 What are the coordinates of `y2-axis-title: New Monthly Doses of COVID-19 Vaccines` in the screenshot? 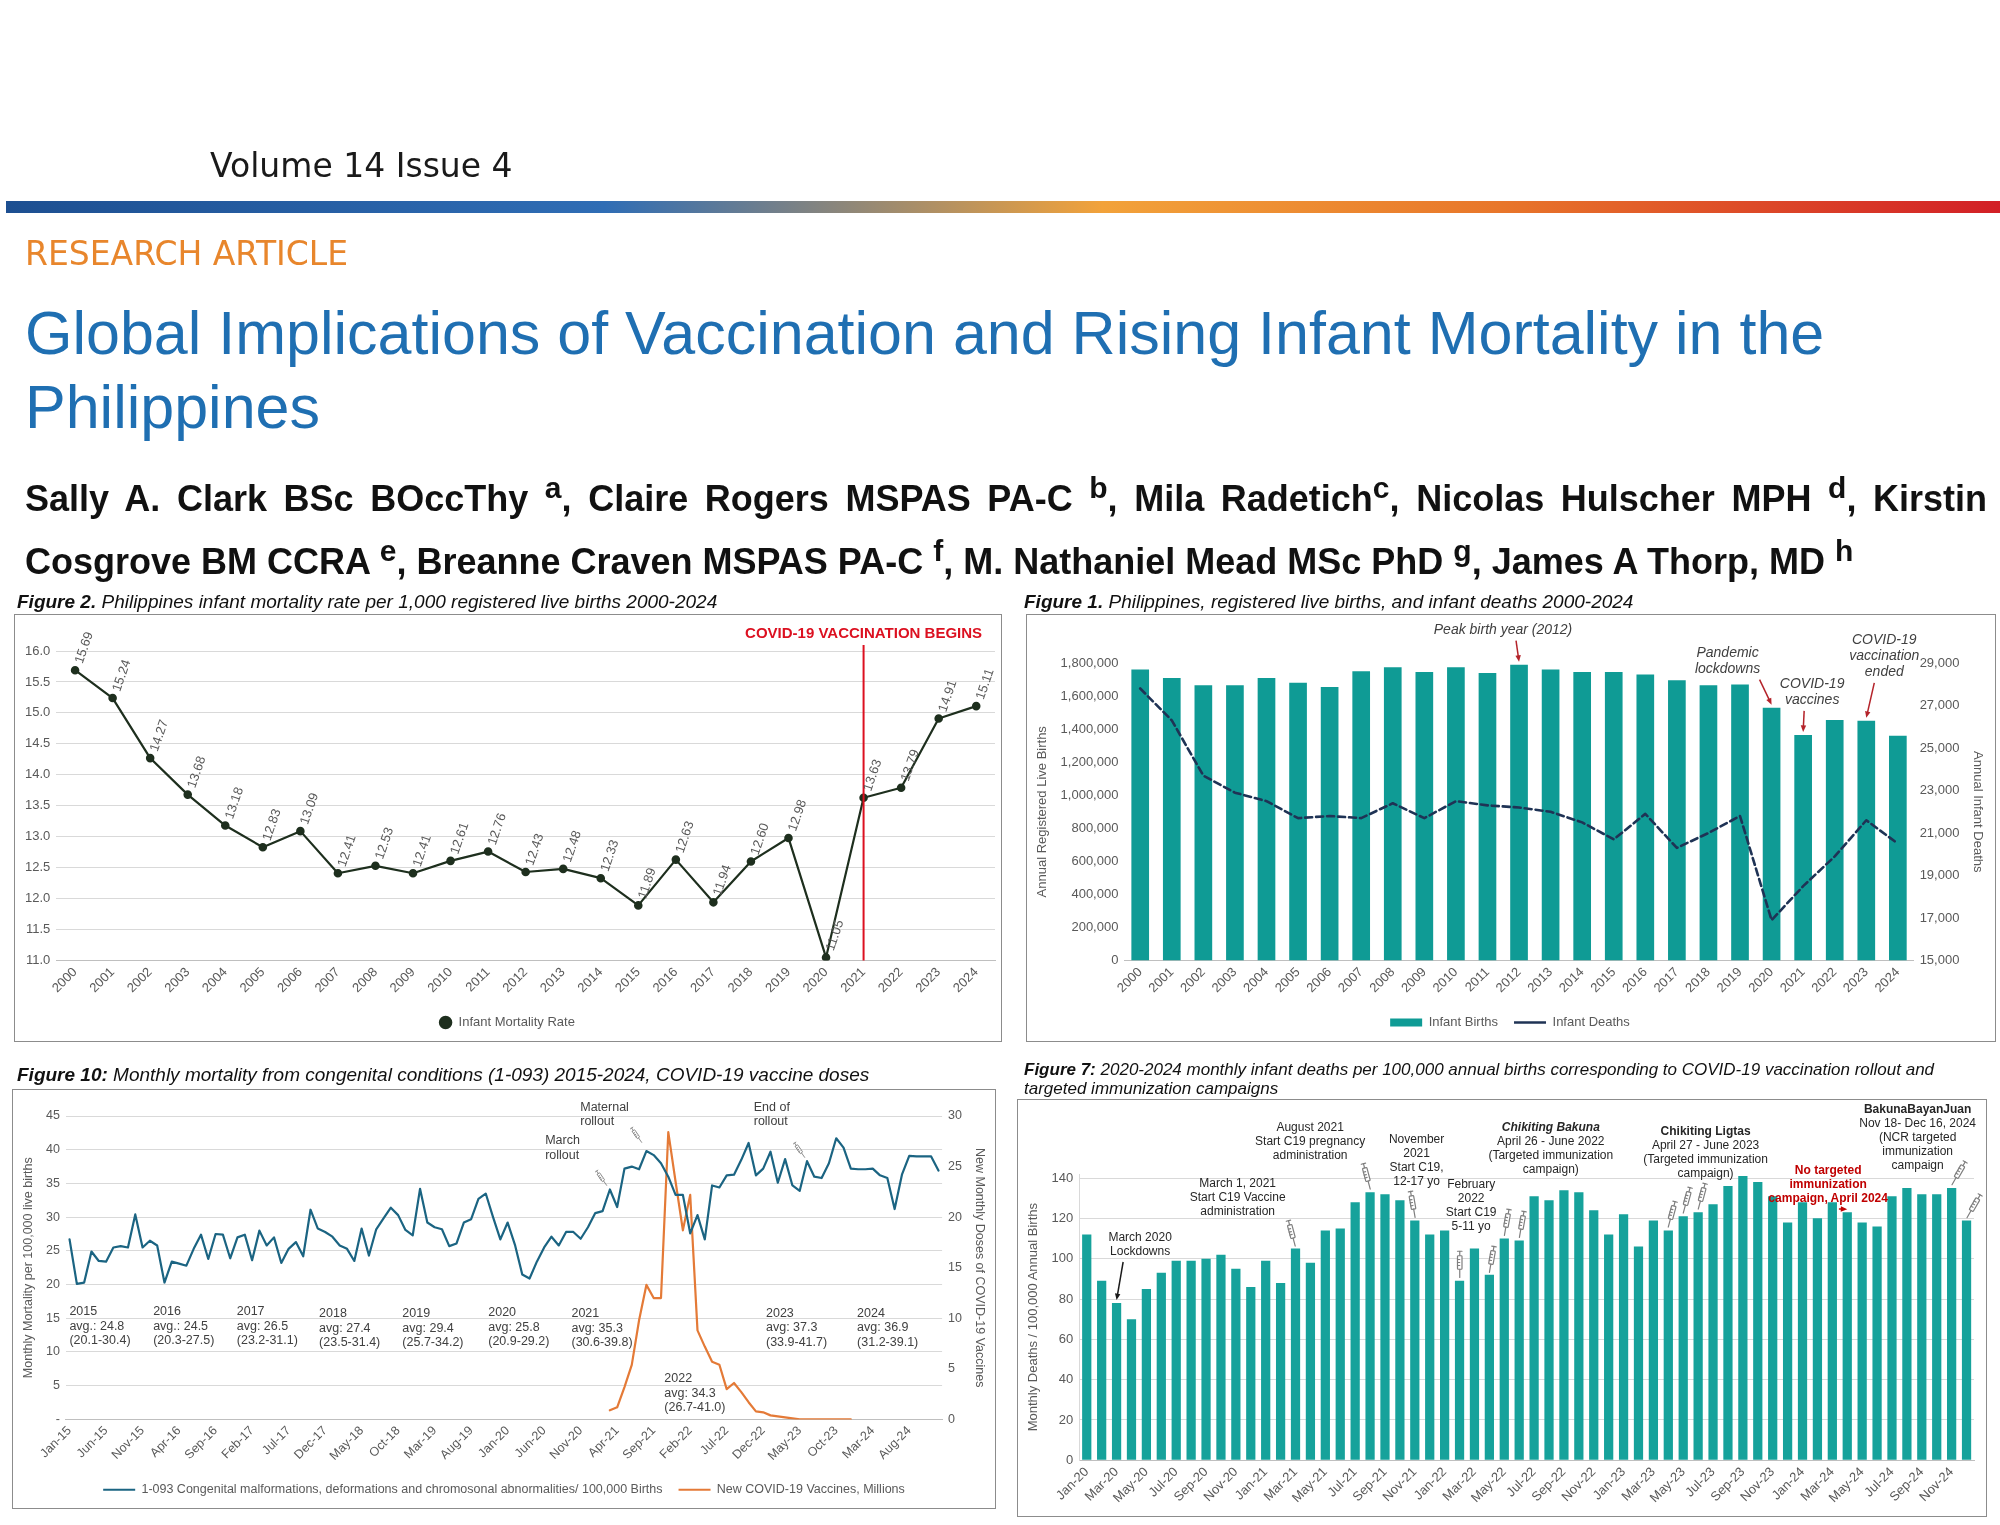 It's located at (980, 1267).